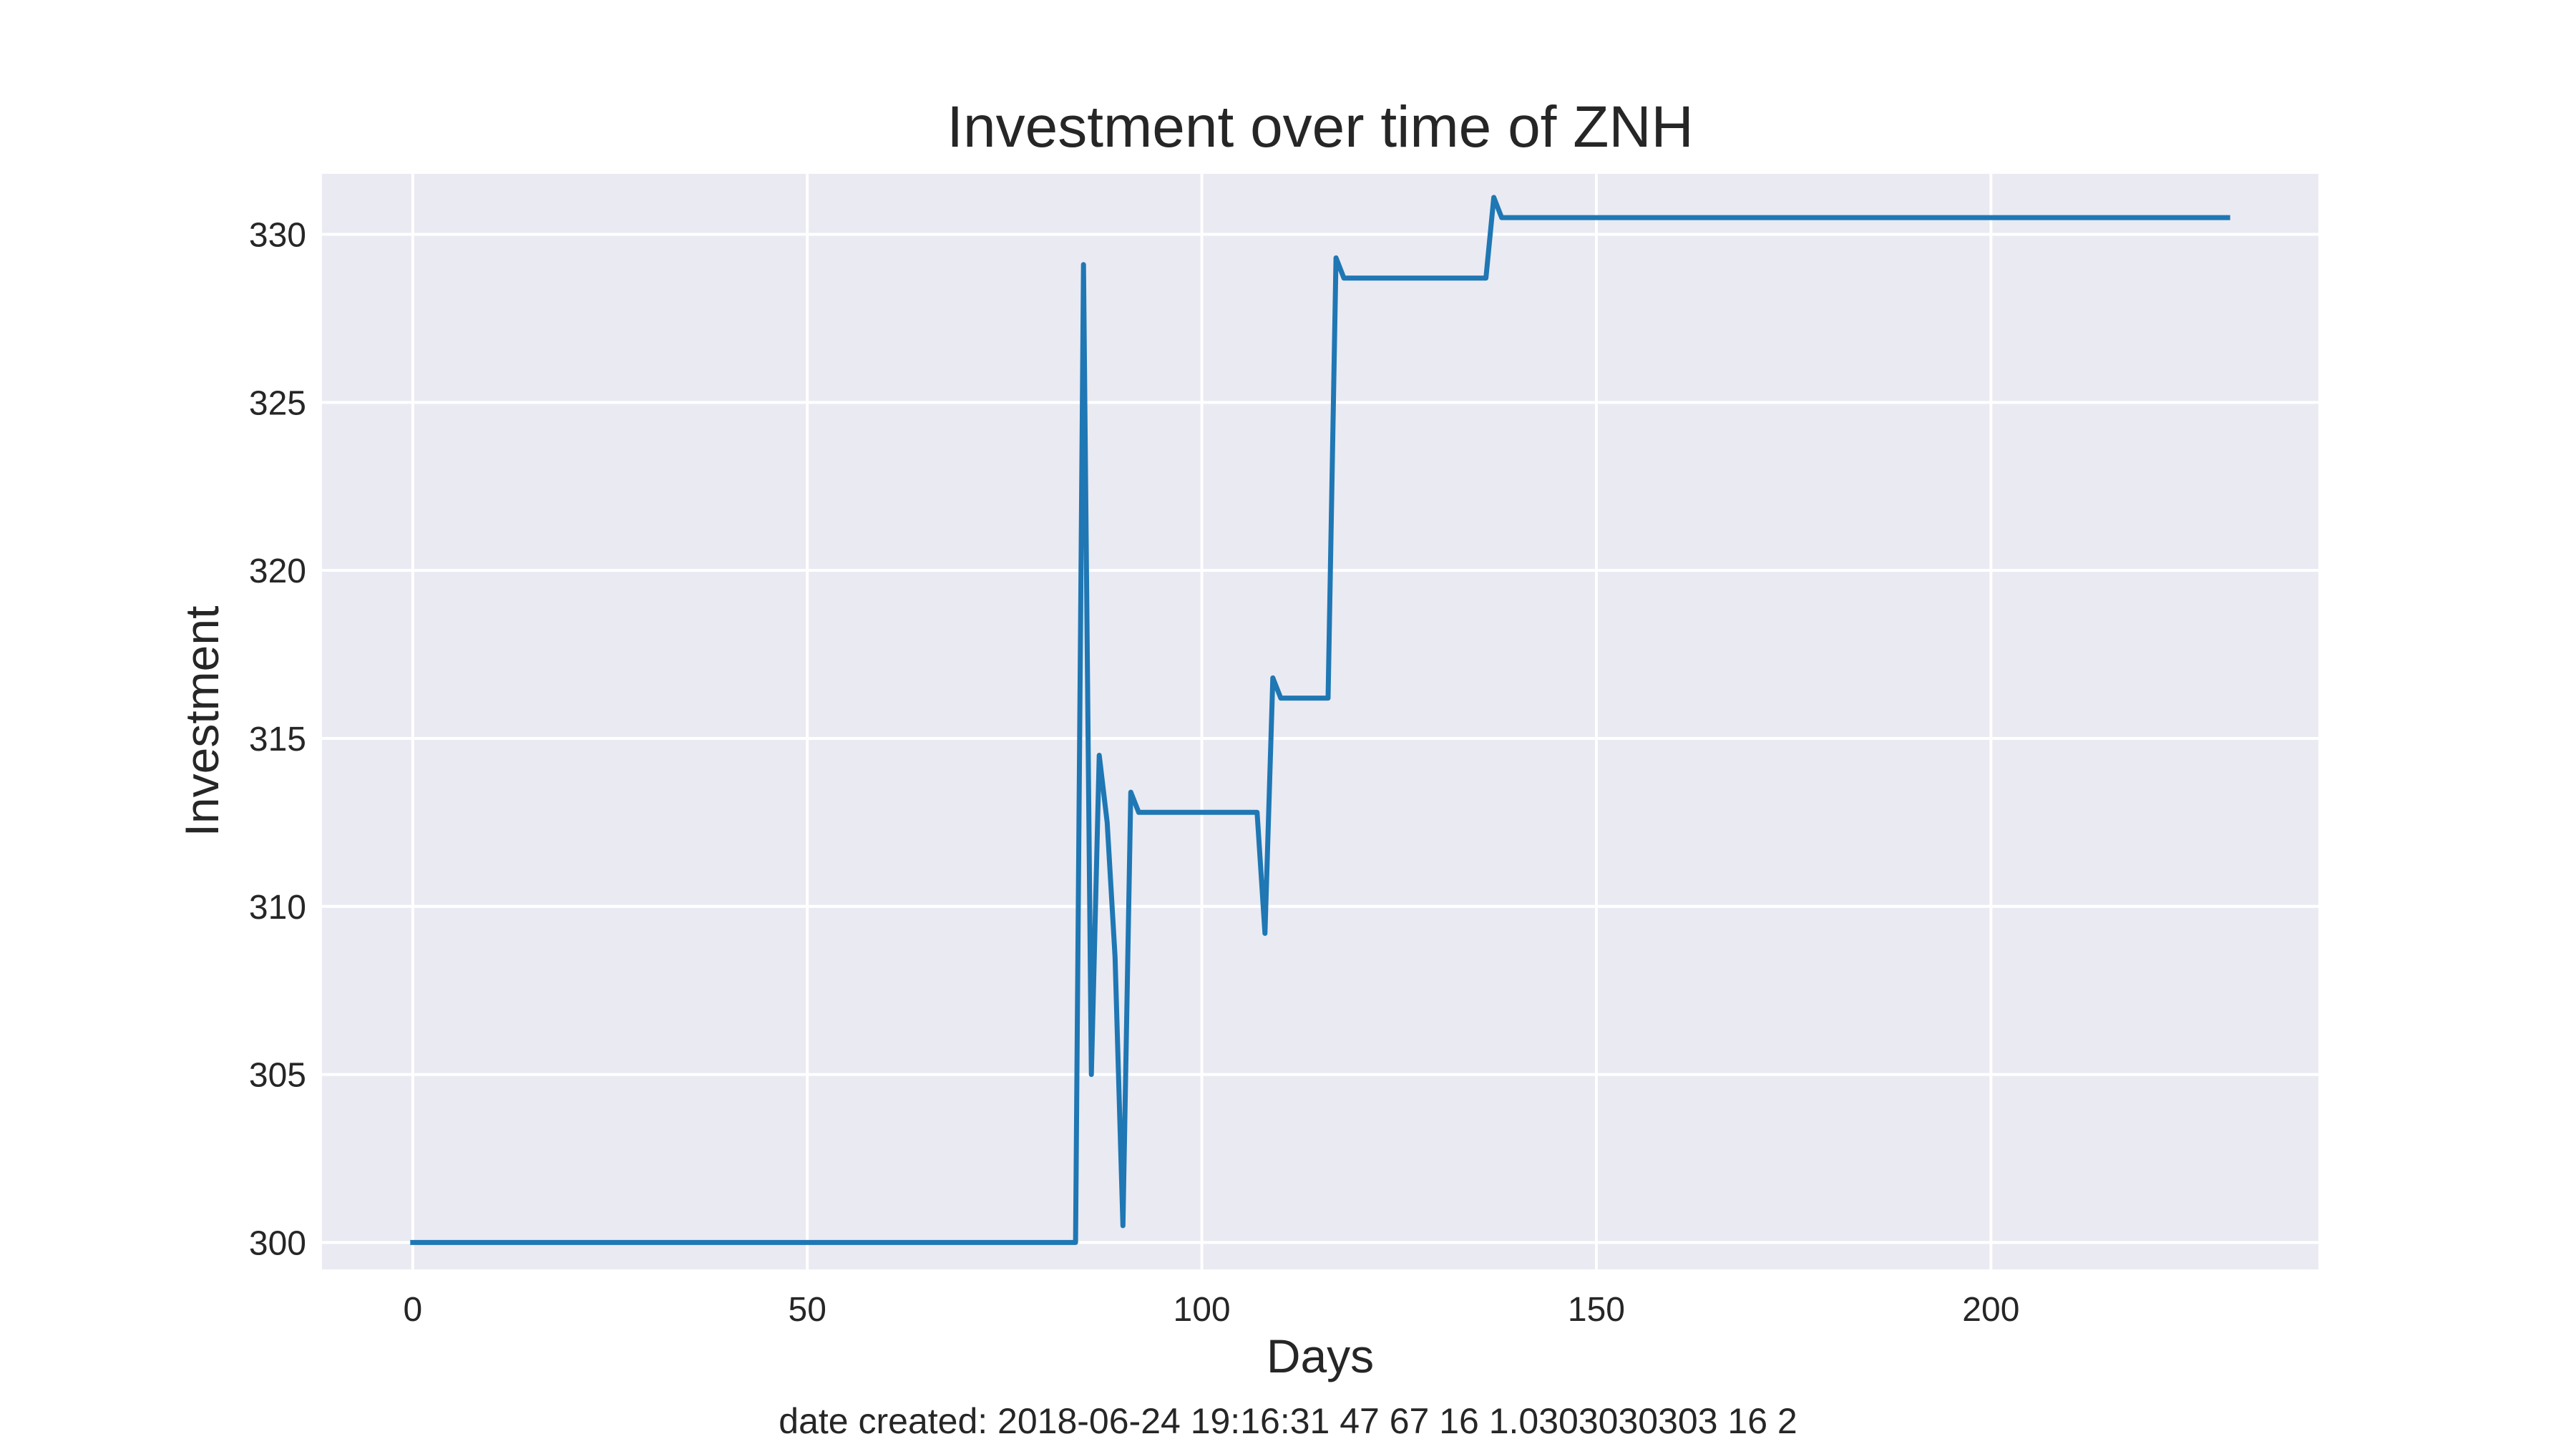 Image resolution: width=2576 pixels, height=1449 pixels. I want to click on x-tick-label: 150, so click(1596, 1310).